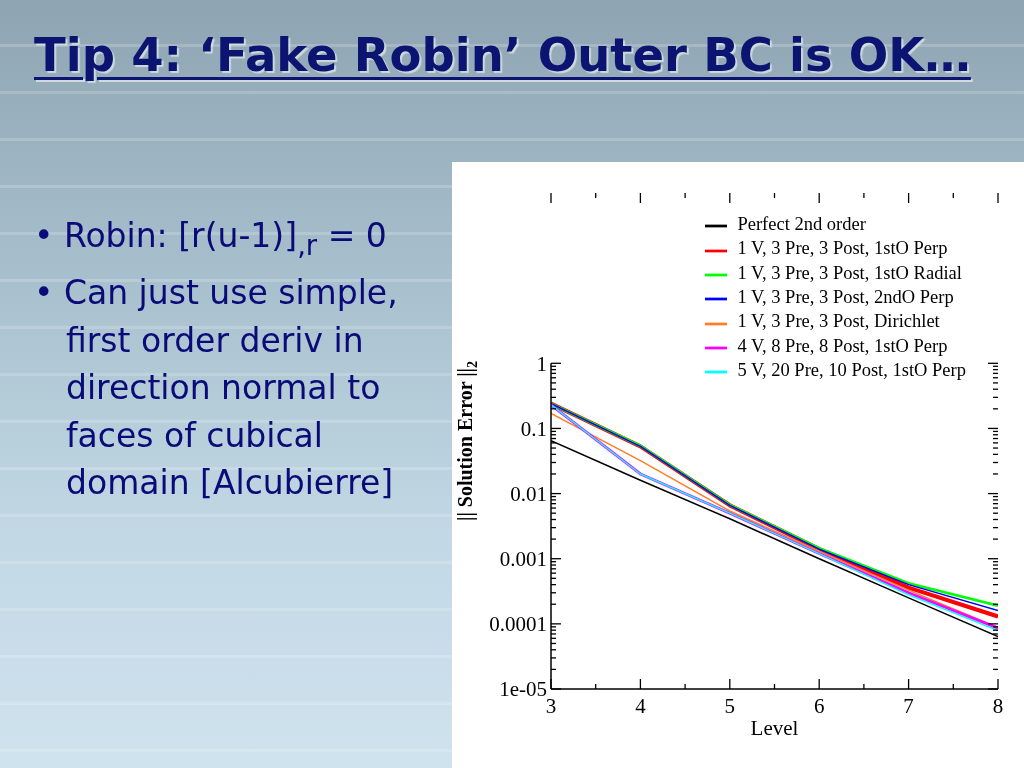  What do you see at coordinates (998, 706) in the screenshot?
I see `x-tick-label: 8` at bounding box center [998, 706].